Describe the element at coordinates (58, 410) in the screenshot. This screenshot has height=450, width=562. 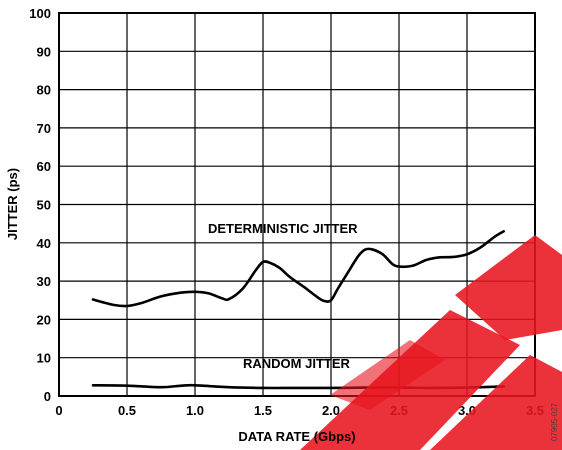
I see `x-tick-label: 0` at that location.